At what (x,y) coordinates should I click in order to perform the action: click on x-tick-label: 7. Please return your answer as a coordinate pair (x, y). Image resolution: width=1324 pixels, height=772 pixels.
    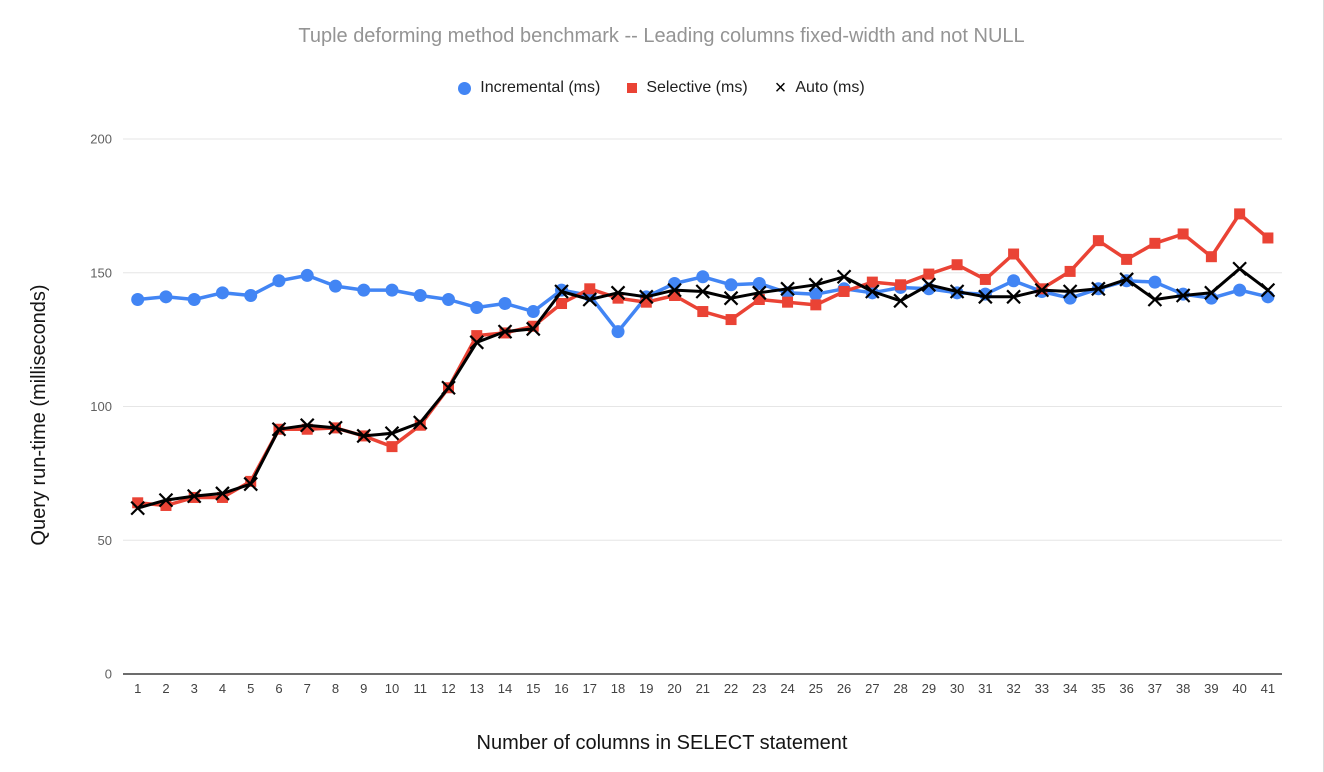
    Looking at the image, I should click on (307, 688).